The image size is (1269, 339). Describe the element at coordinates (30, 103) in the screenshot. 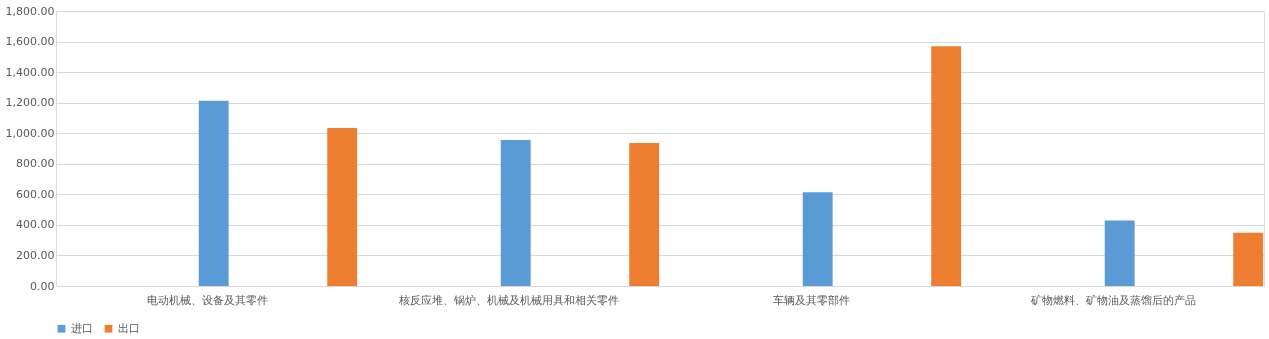

I see `y-tick-label: 1,200.00` at that location.